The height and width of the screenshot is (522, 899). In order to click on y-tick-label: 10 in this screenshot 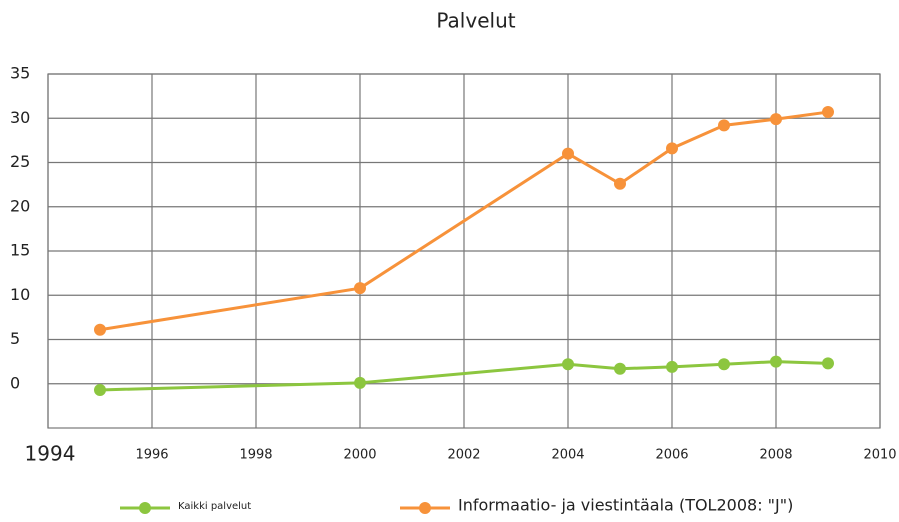, I will do `click(20, 294)`.